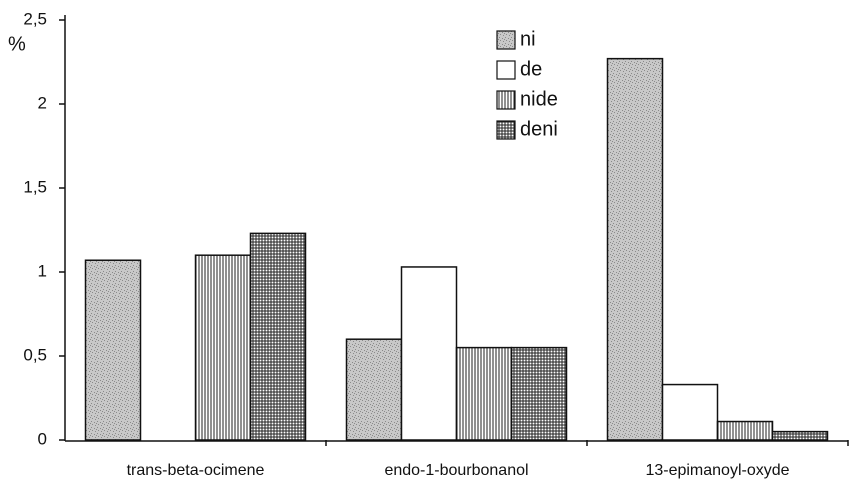  What do you see at coordinates (539, 99) in the screenshot?
I see `legend-label: nide` at bounding box center [539, 99].